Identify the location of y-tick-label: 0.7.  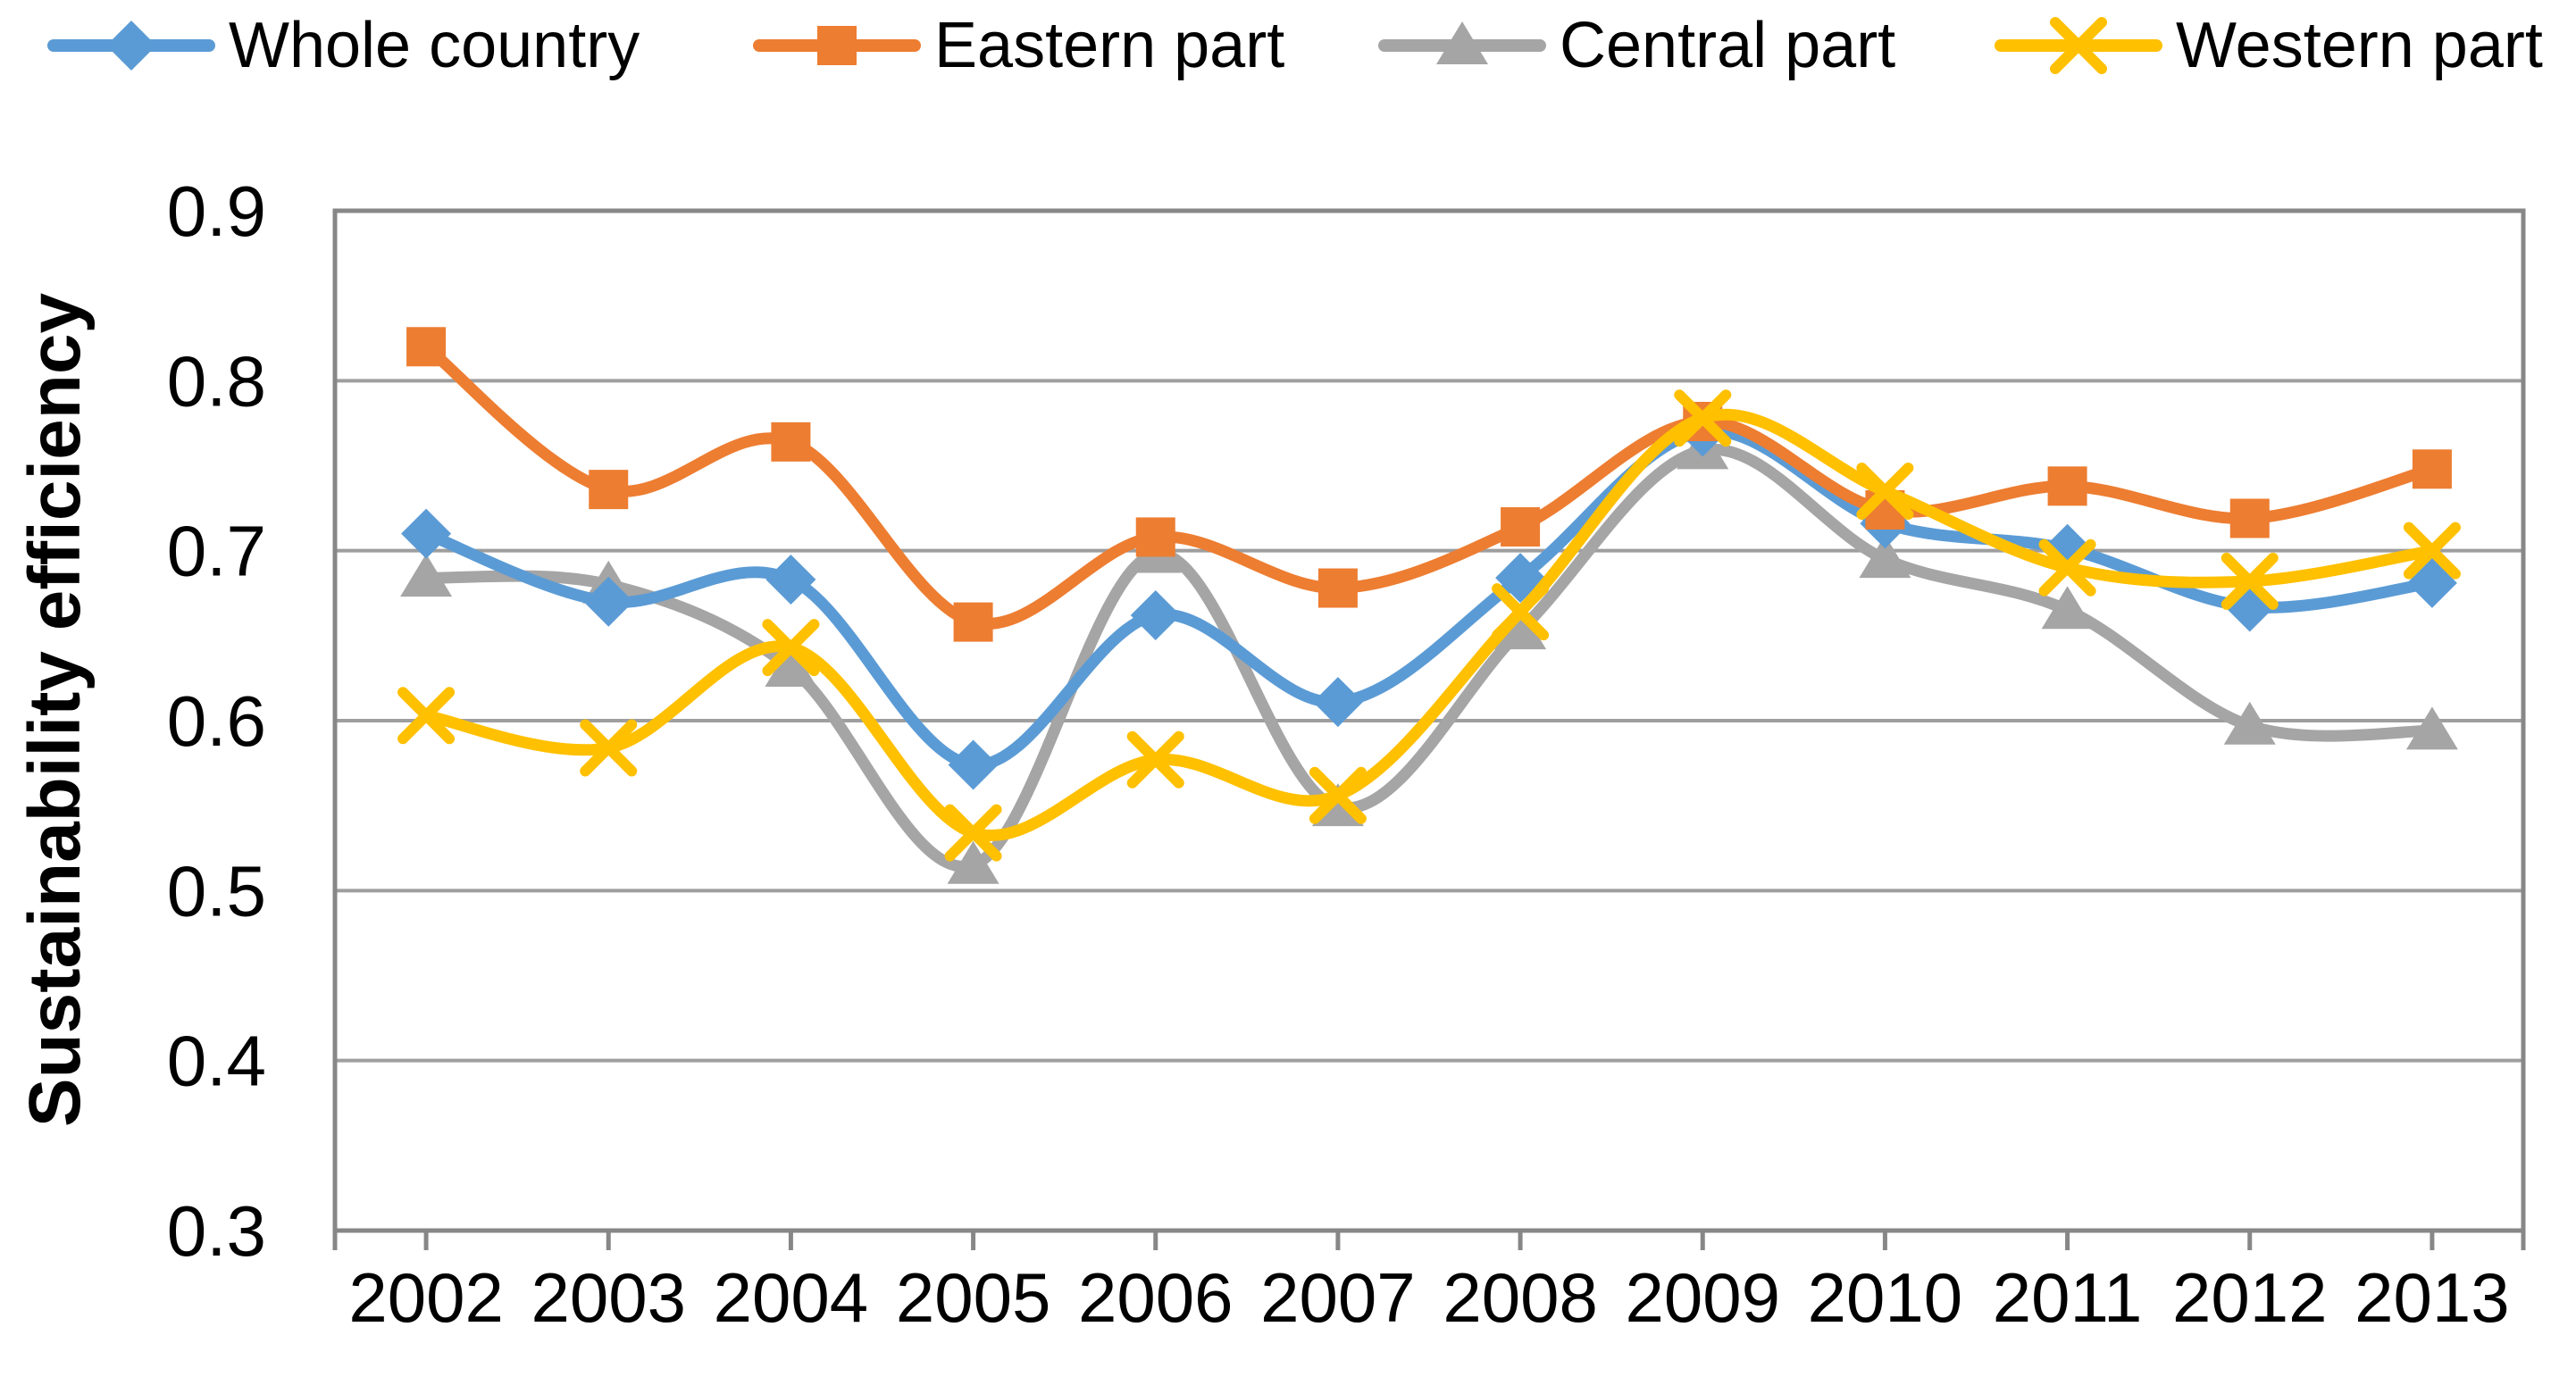
(217, 551).